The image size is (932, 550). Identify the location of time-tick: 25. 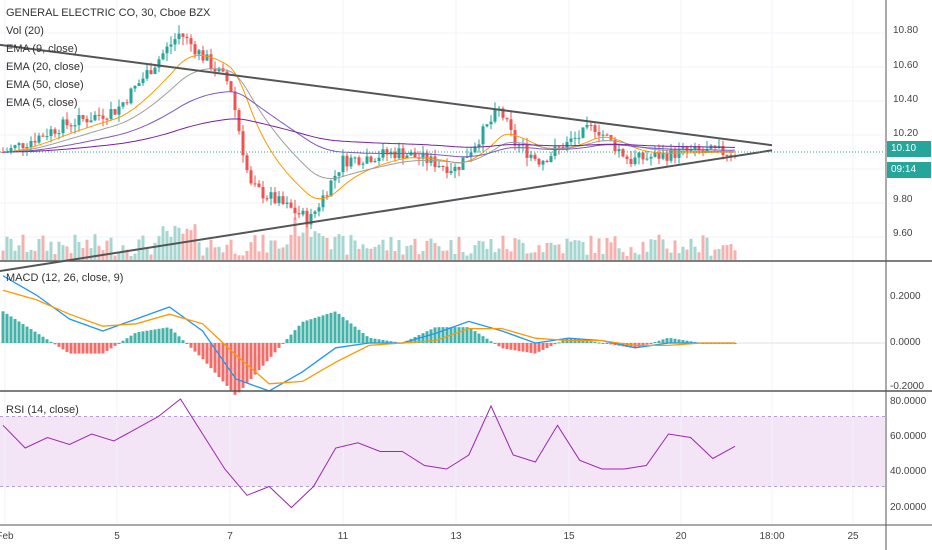
(853, 536).